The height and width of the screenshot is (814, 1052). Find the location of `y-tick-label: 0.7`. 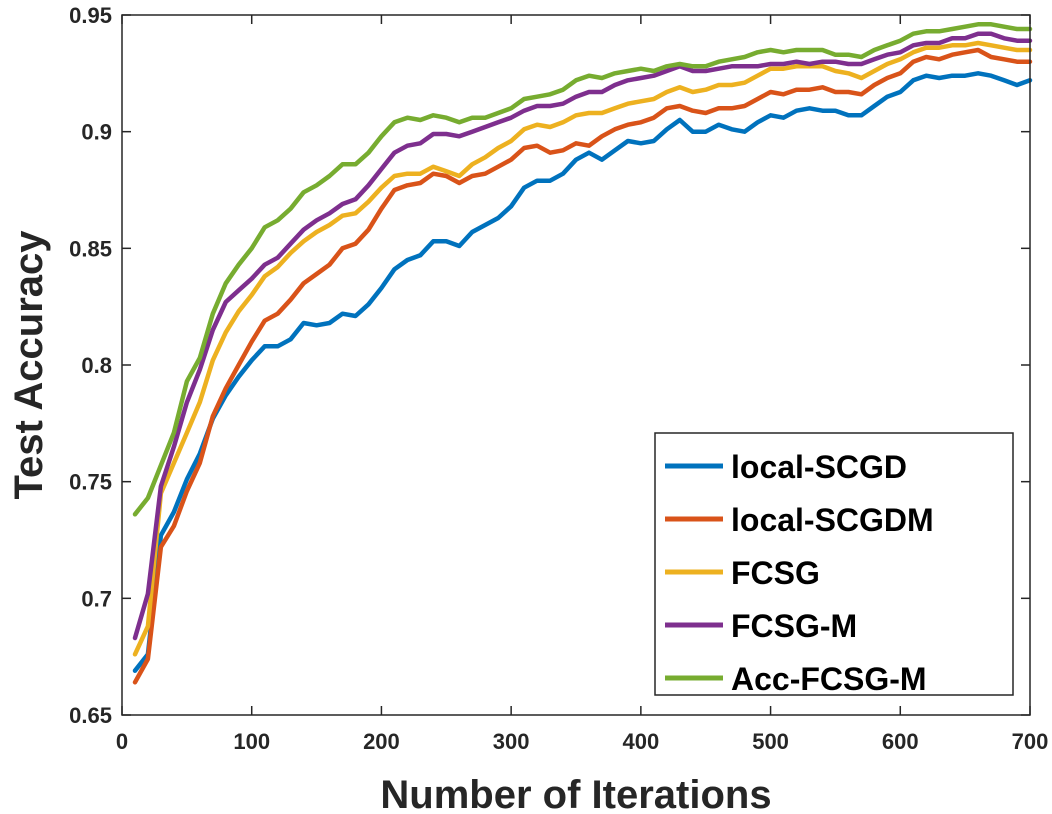

y-tick-label: 0.7 is located at coordinates (96, 598).